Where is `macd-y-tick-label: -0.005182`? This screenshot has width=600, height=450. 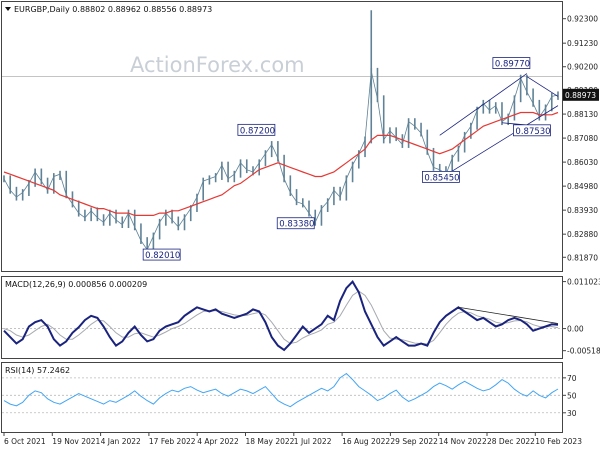 macd-y-tick-label: -0.005182 is located at coordinates (583, 351).